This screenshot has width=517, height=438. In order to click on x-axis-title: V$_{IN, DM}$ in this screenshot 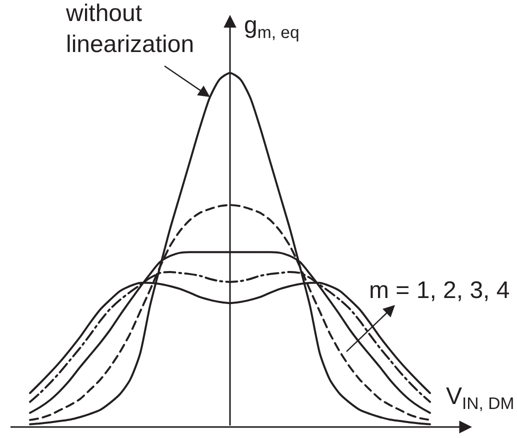, I will do `click(480, 398)`.